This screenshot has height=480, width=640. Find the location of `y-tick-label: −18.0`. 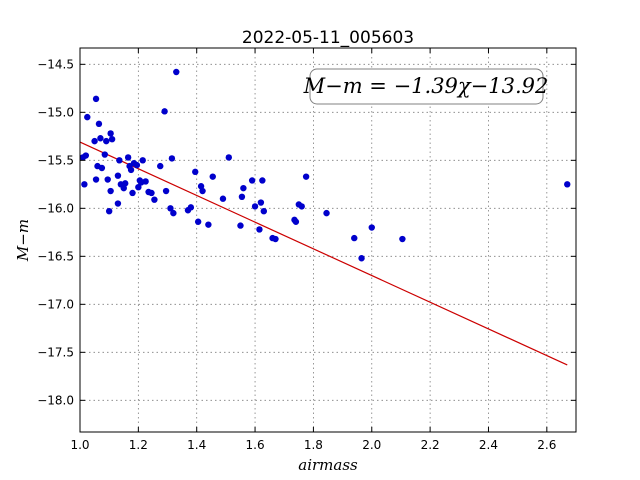

y-tick-label: −18.0 is located at coordinates (55, 400).